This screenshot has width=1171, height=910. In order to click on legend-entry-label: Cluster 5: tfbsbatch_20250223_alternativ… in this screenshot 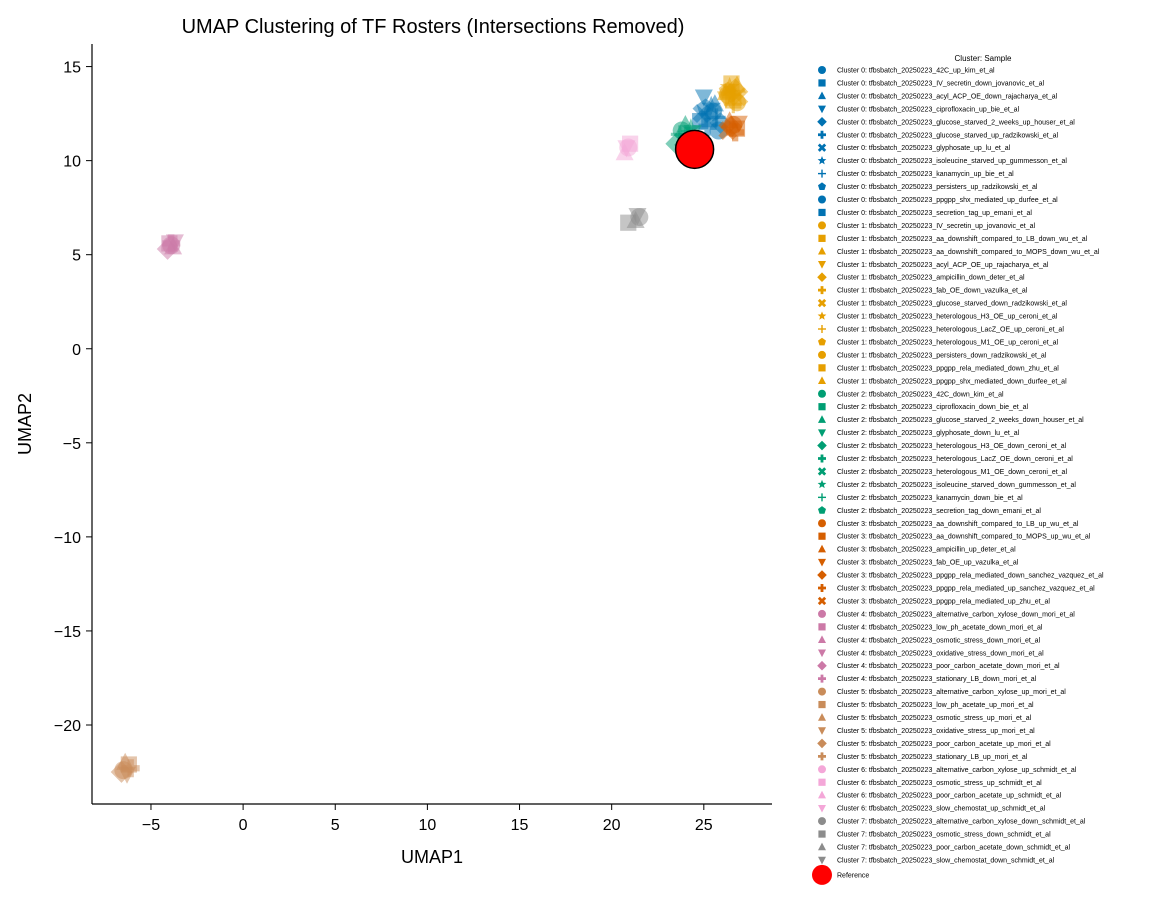, I will do `click(951, 692)`.